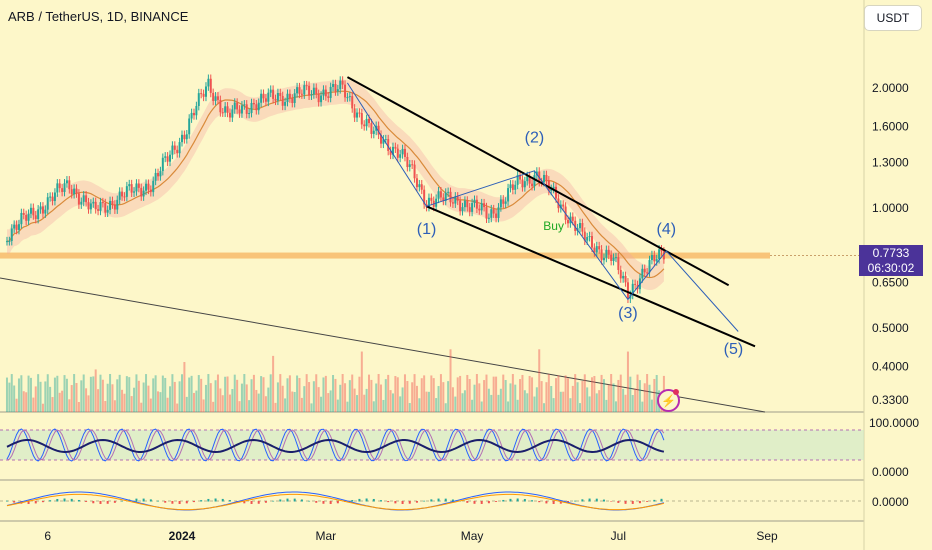  I want to click on stoch-k-line, so click(335, 445).